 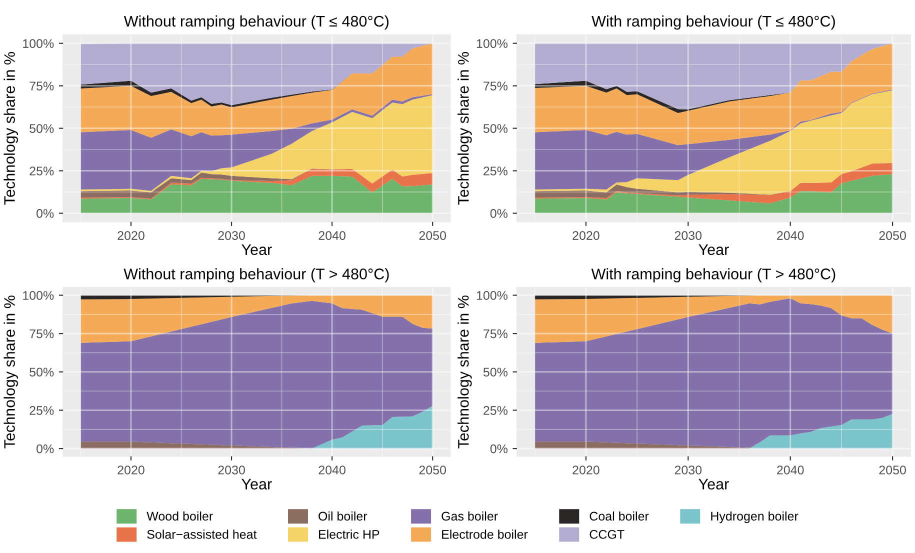 I want to click on legend-label: Hydrogen boiler, so click(x=754, y=517).